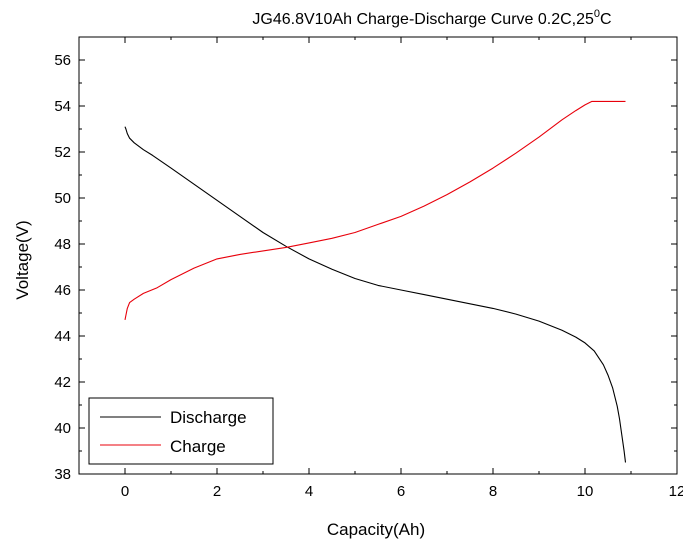 Image resolution: width=683 pixels, height=546 pixels. Describe the element at coordinates (309, 491) in the screenshot. I see `x-tick-label: 4` at that location.